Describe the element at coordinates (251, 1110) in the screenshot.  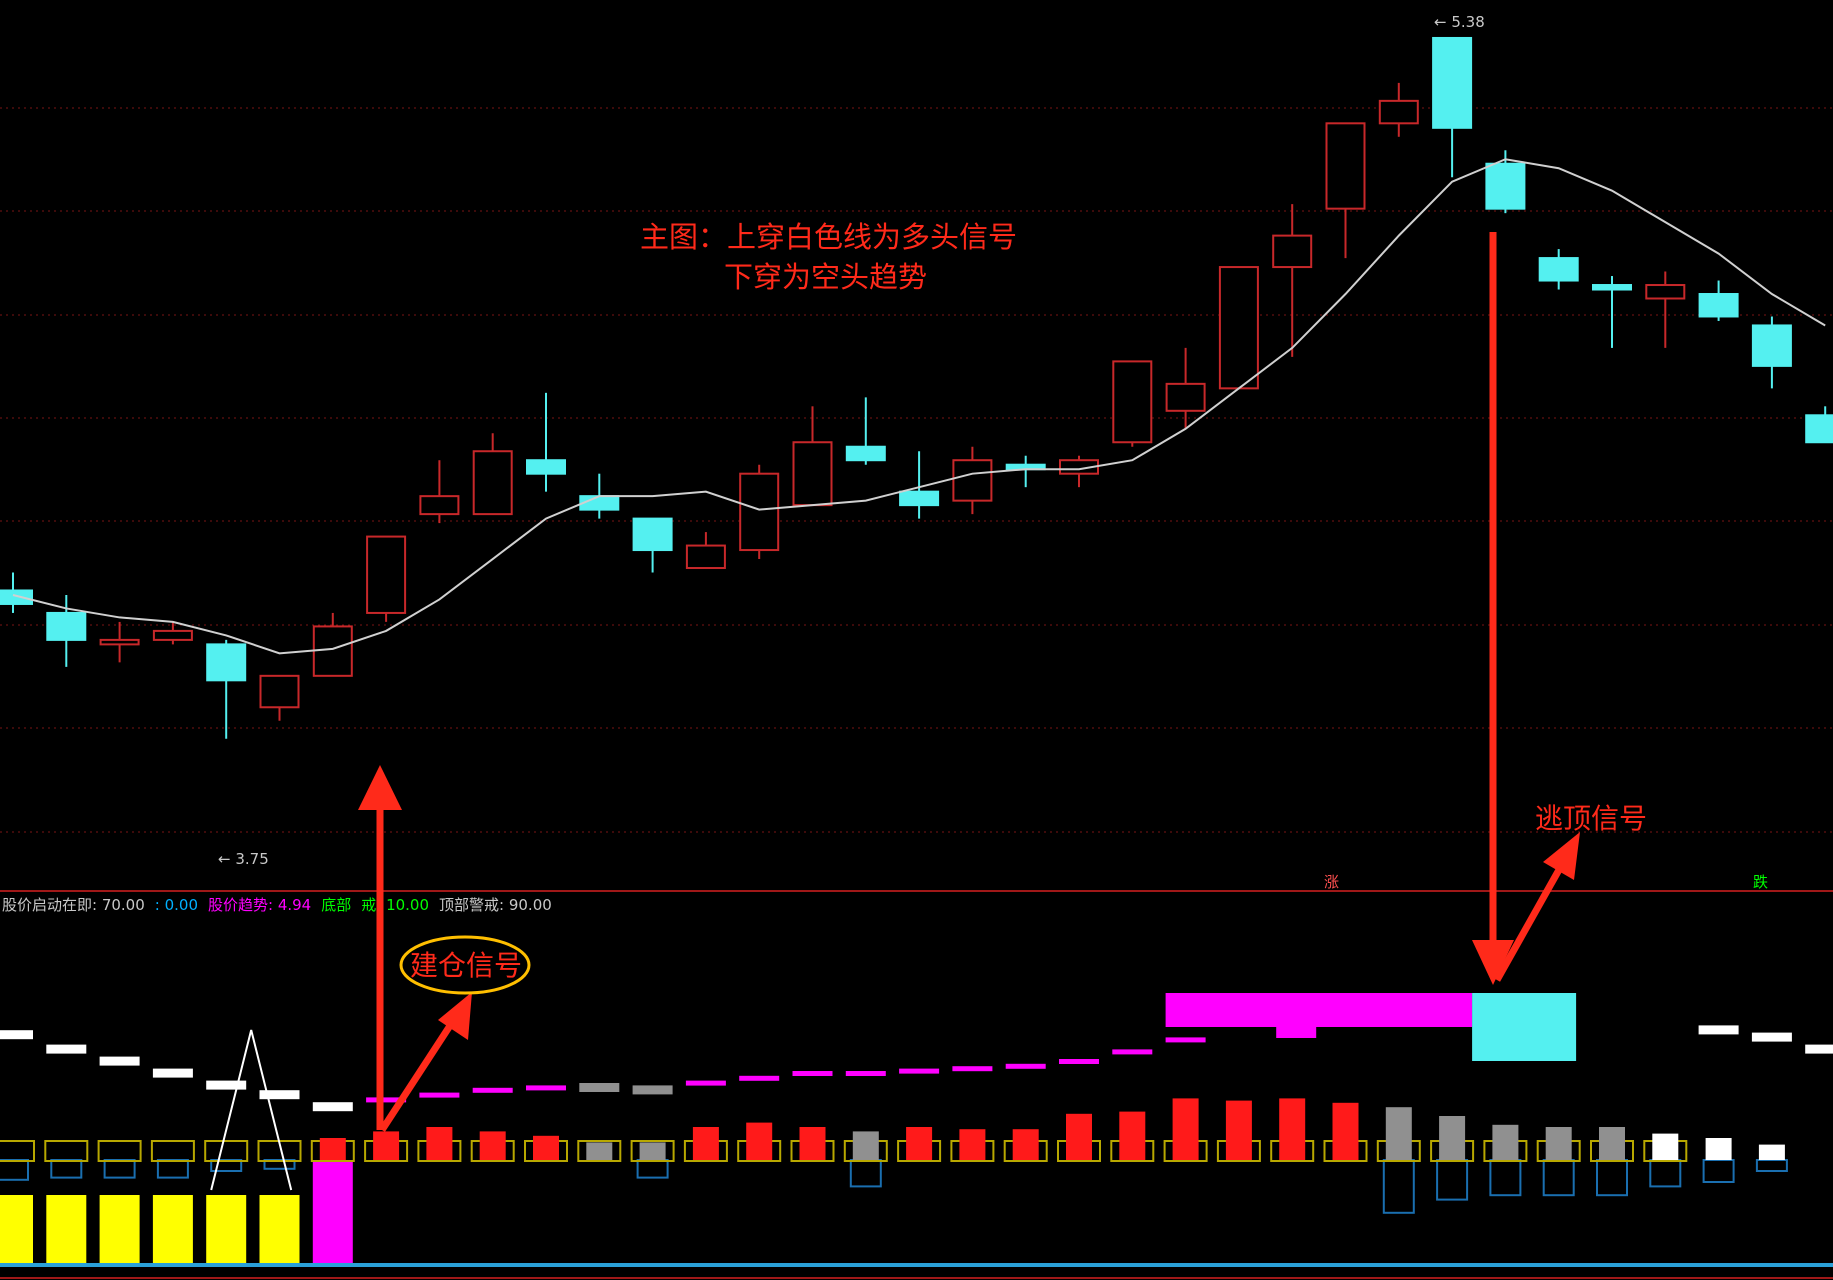
I see `spike-line` at that location.